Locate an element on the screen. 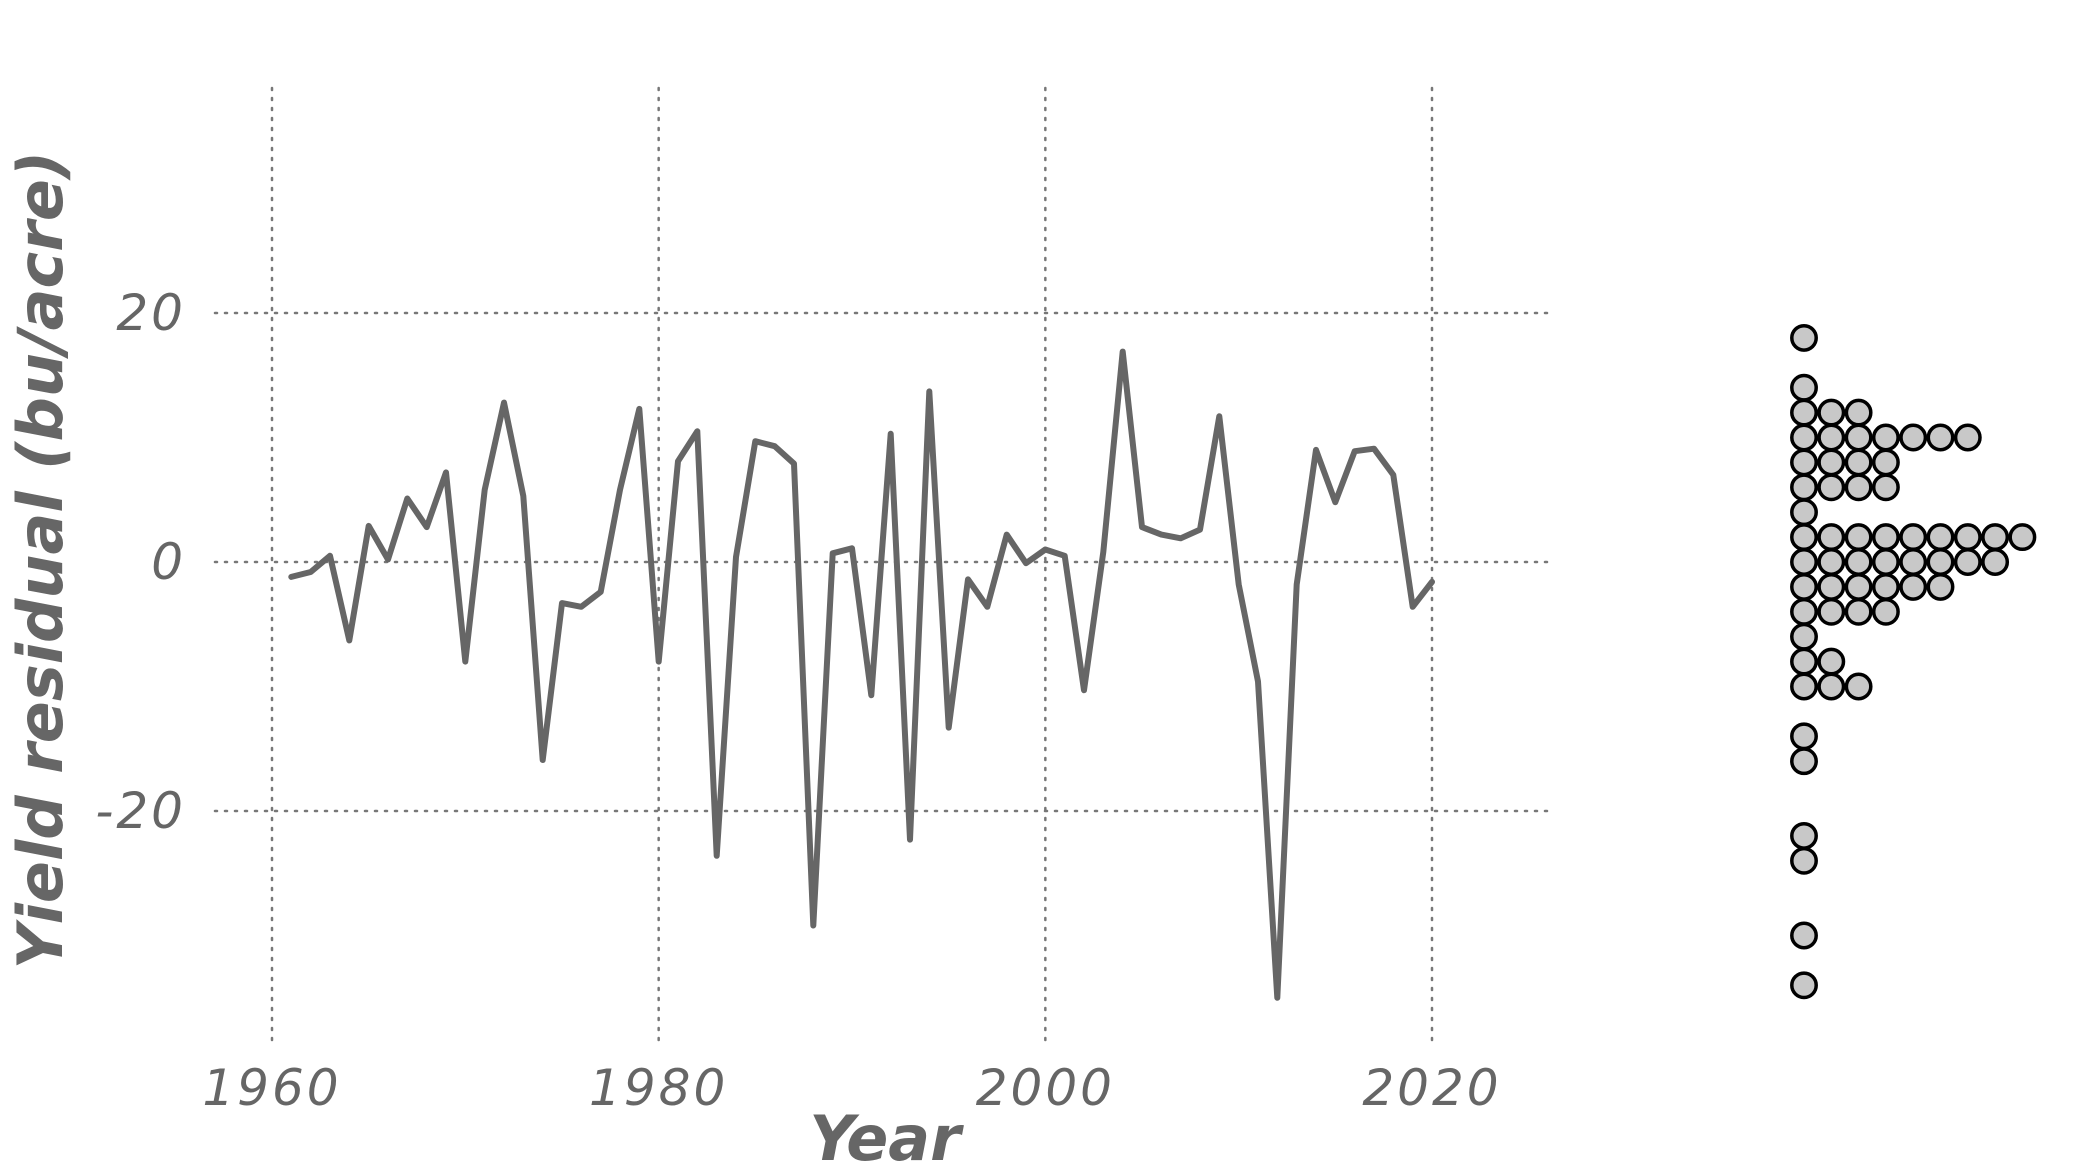  dot-bin--8-1 is located at coordinates (1804, 661).